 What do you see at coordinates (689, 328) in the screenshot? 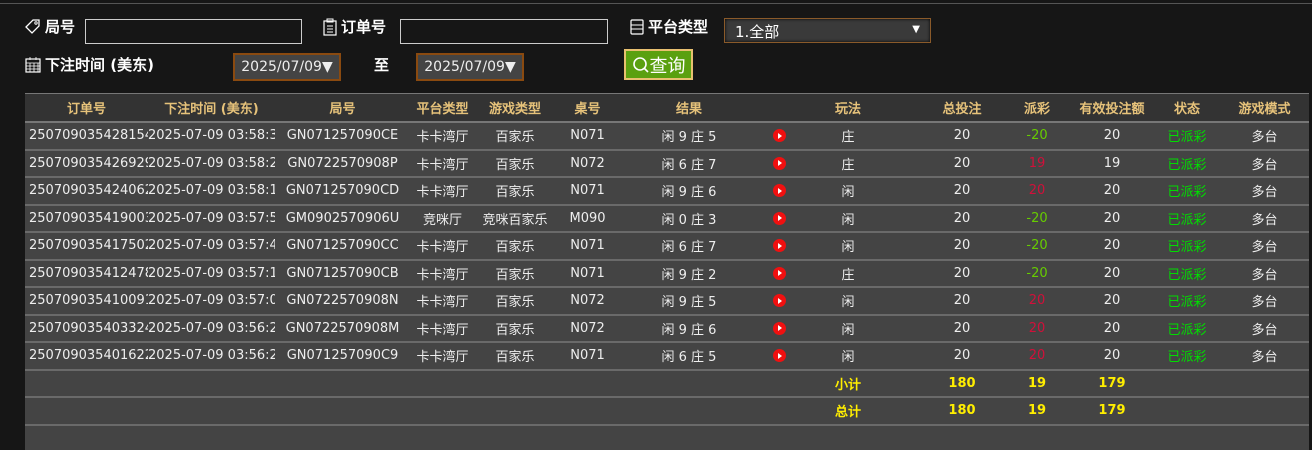
I see `cell-6: 闲 9 庄 6` at bounding box center [689, 328].